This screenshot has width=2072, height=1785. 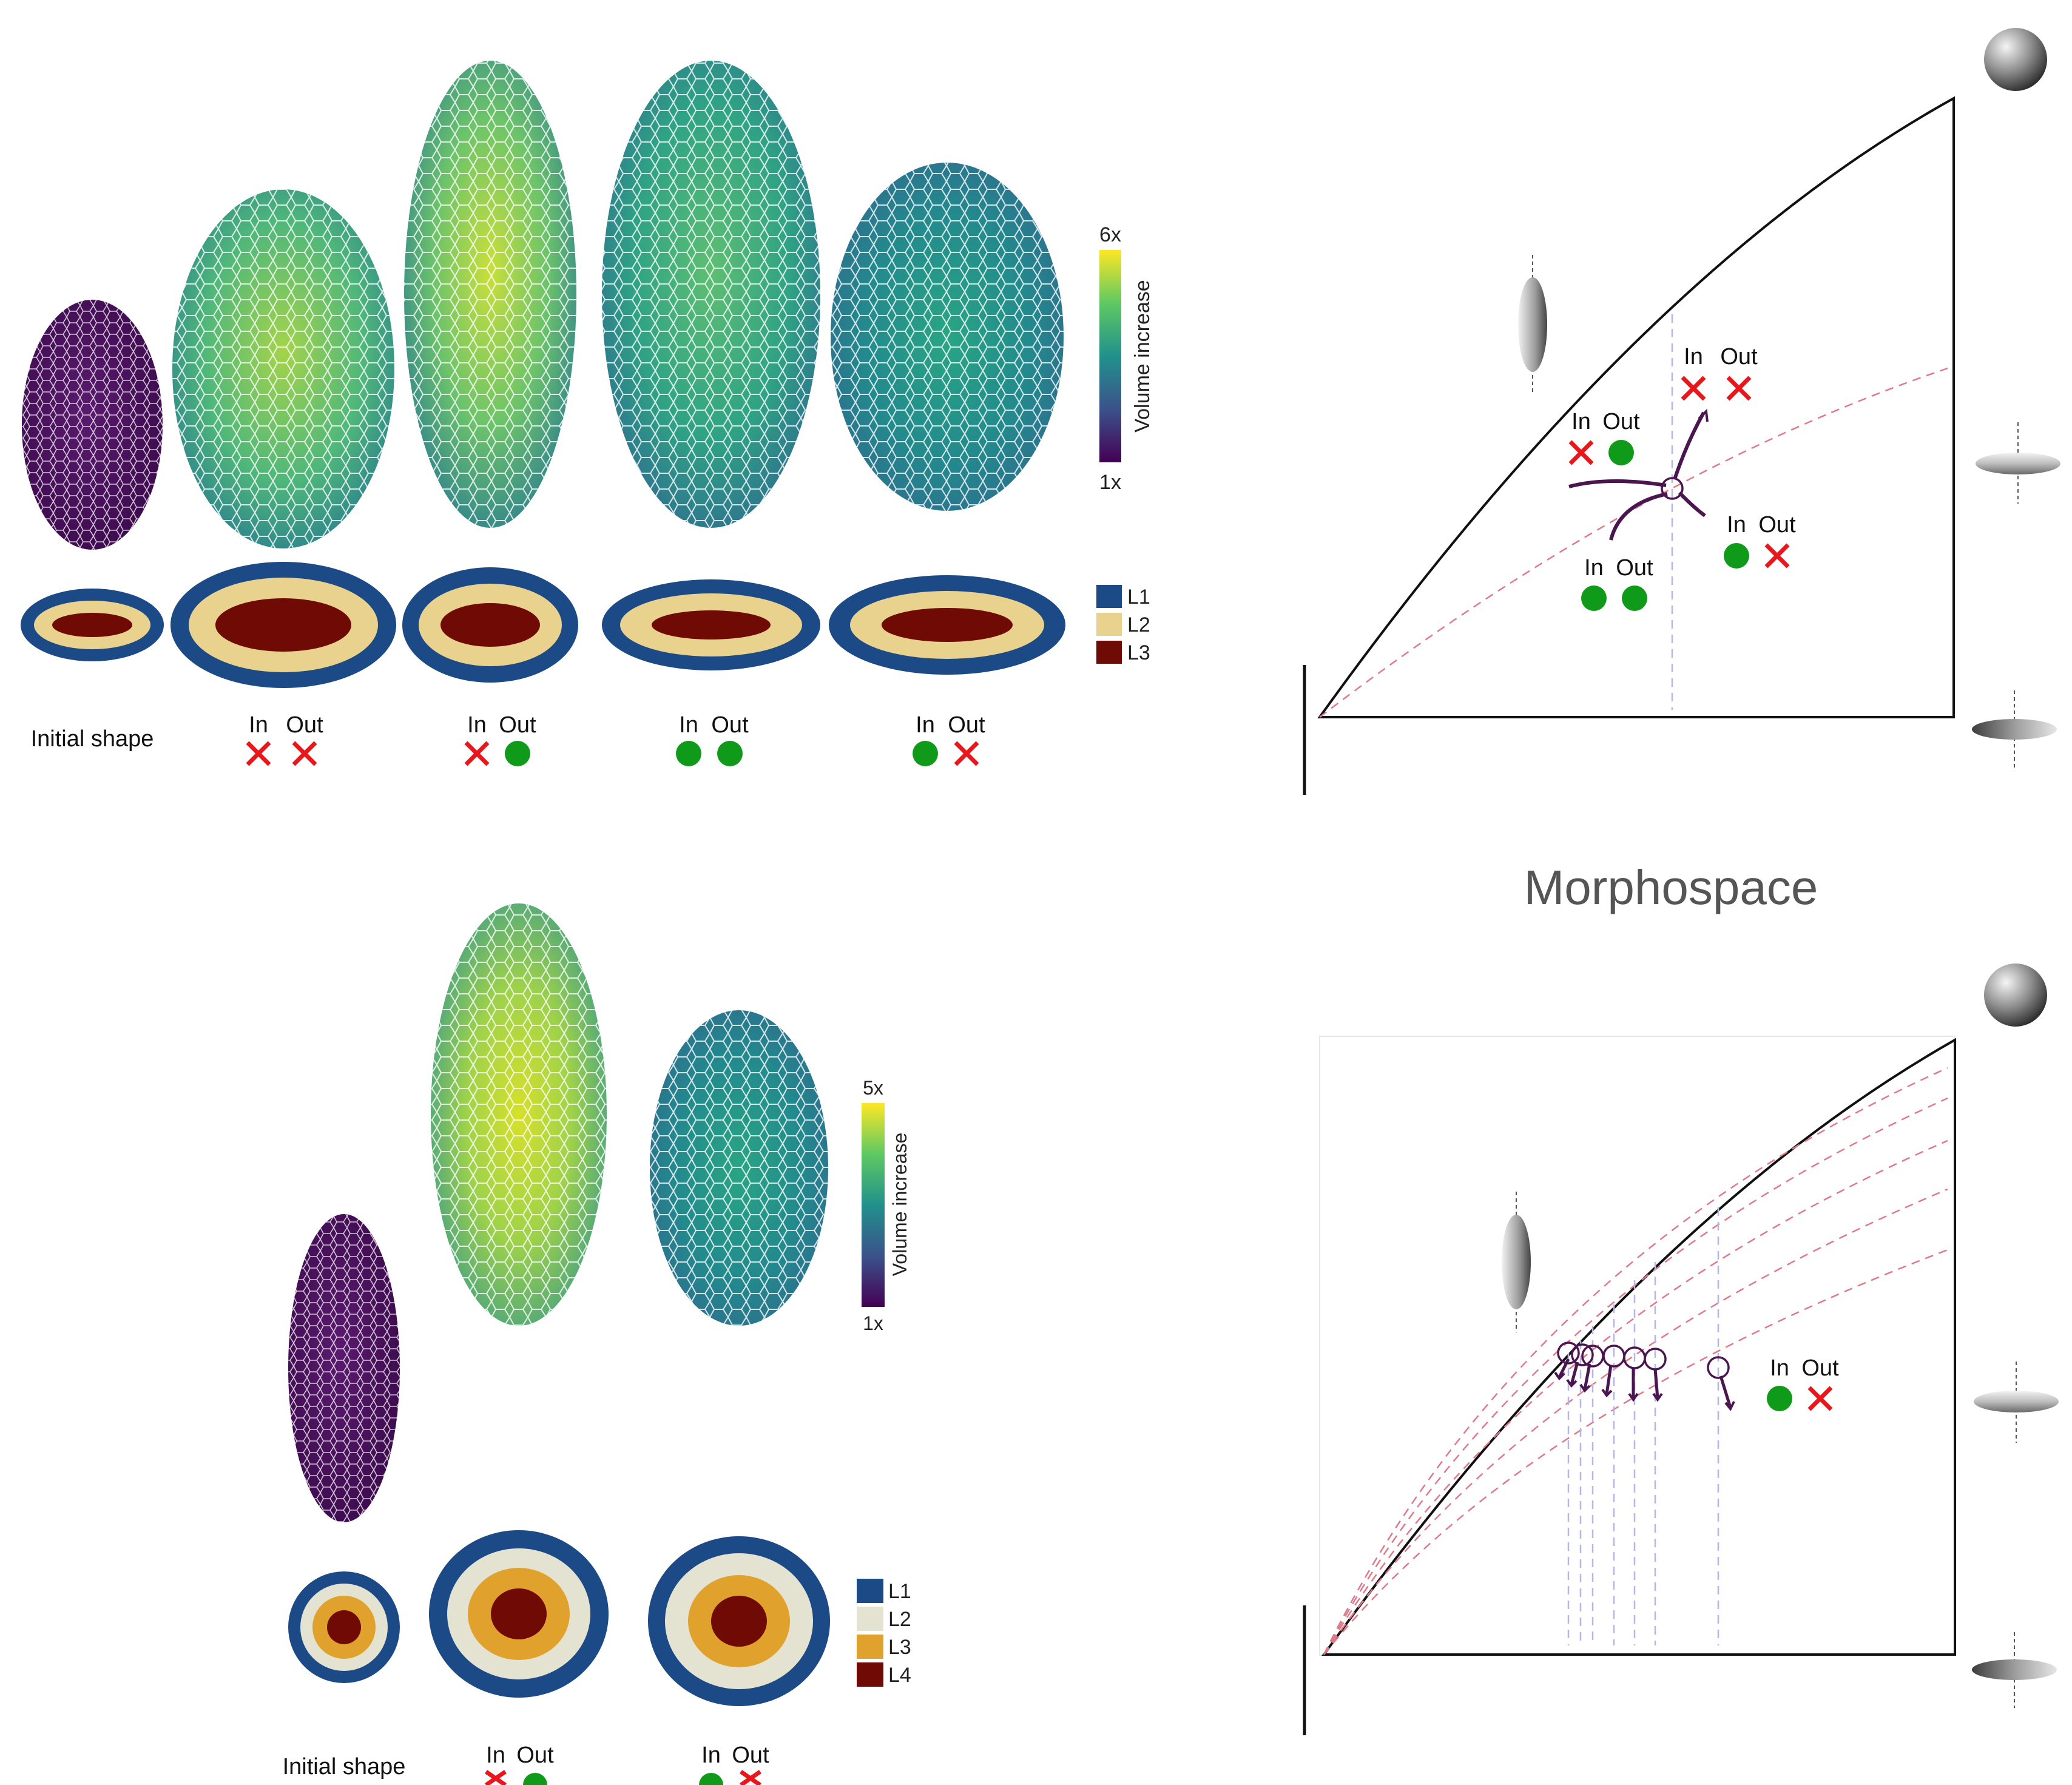 I want to click on top-initial-shape-label: Initial shape, so click(x=92, y=739).